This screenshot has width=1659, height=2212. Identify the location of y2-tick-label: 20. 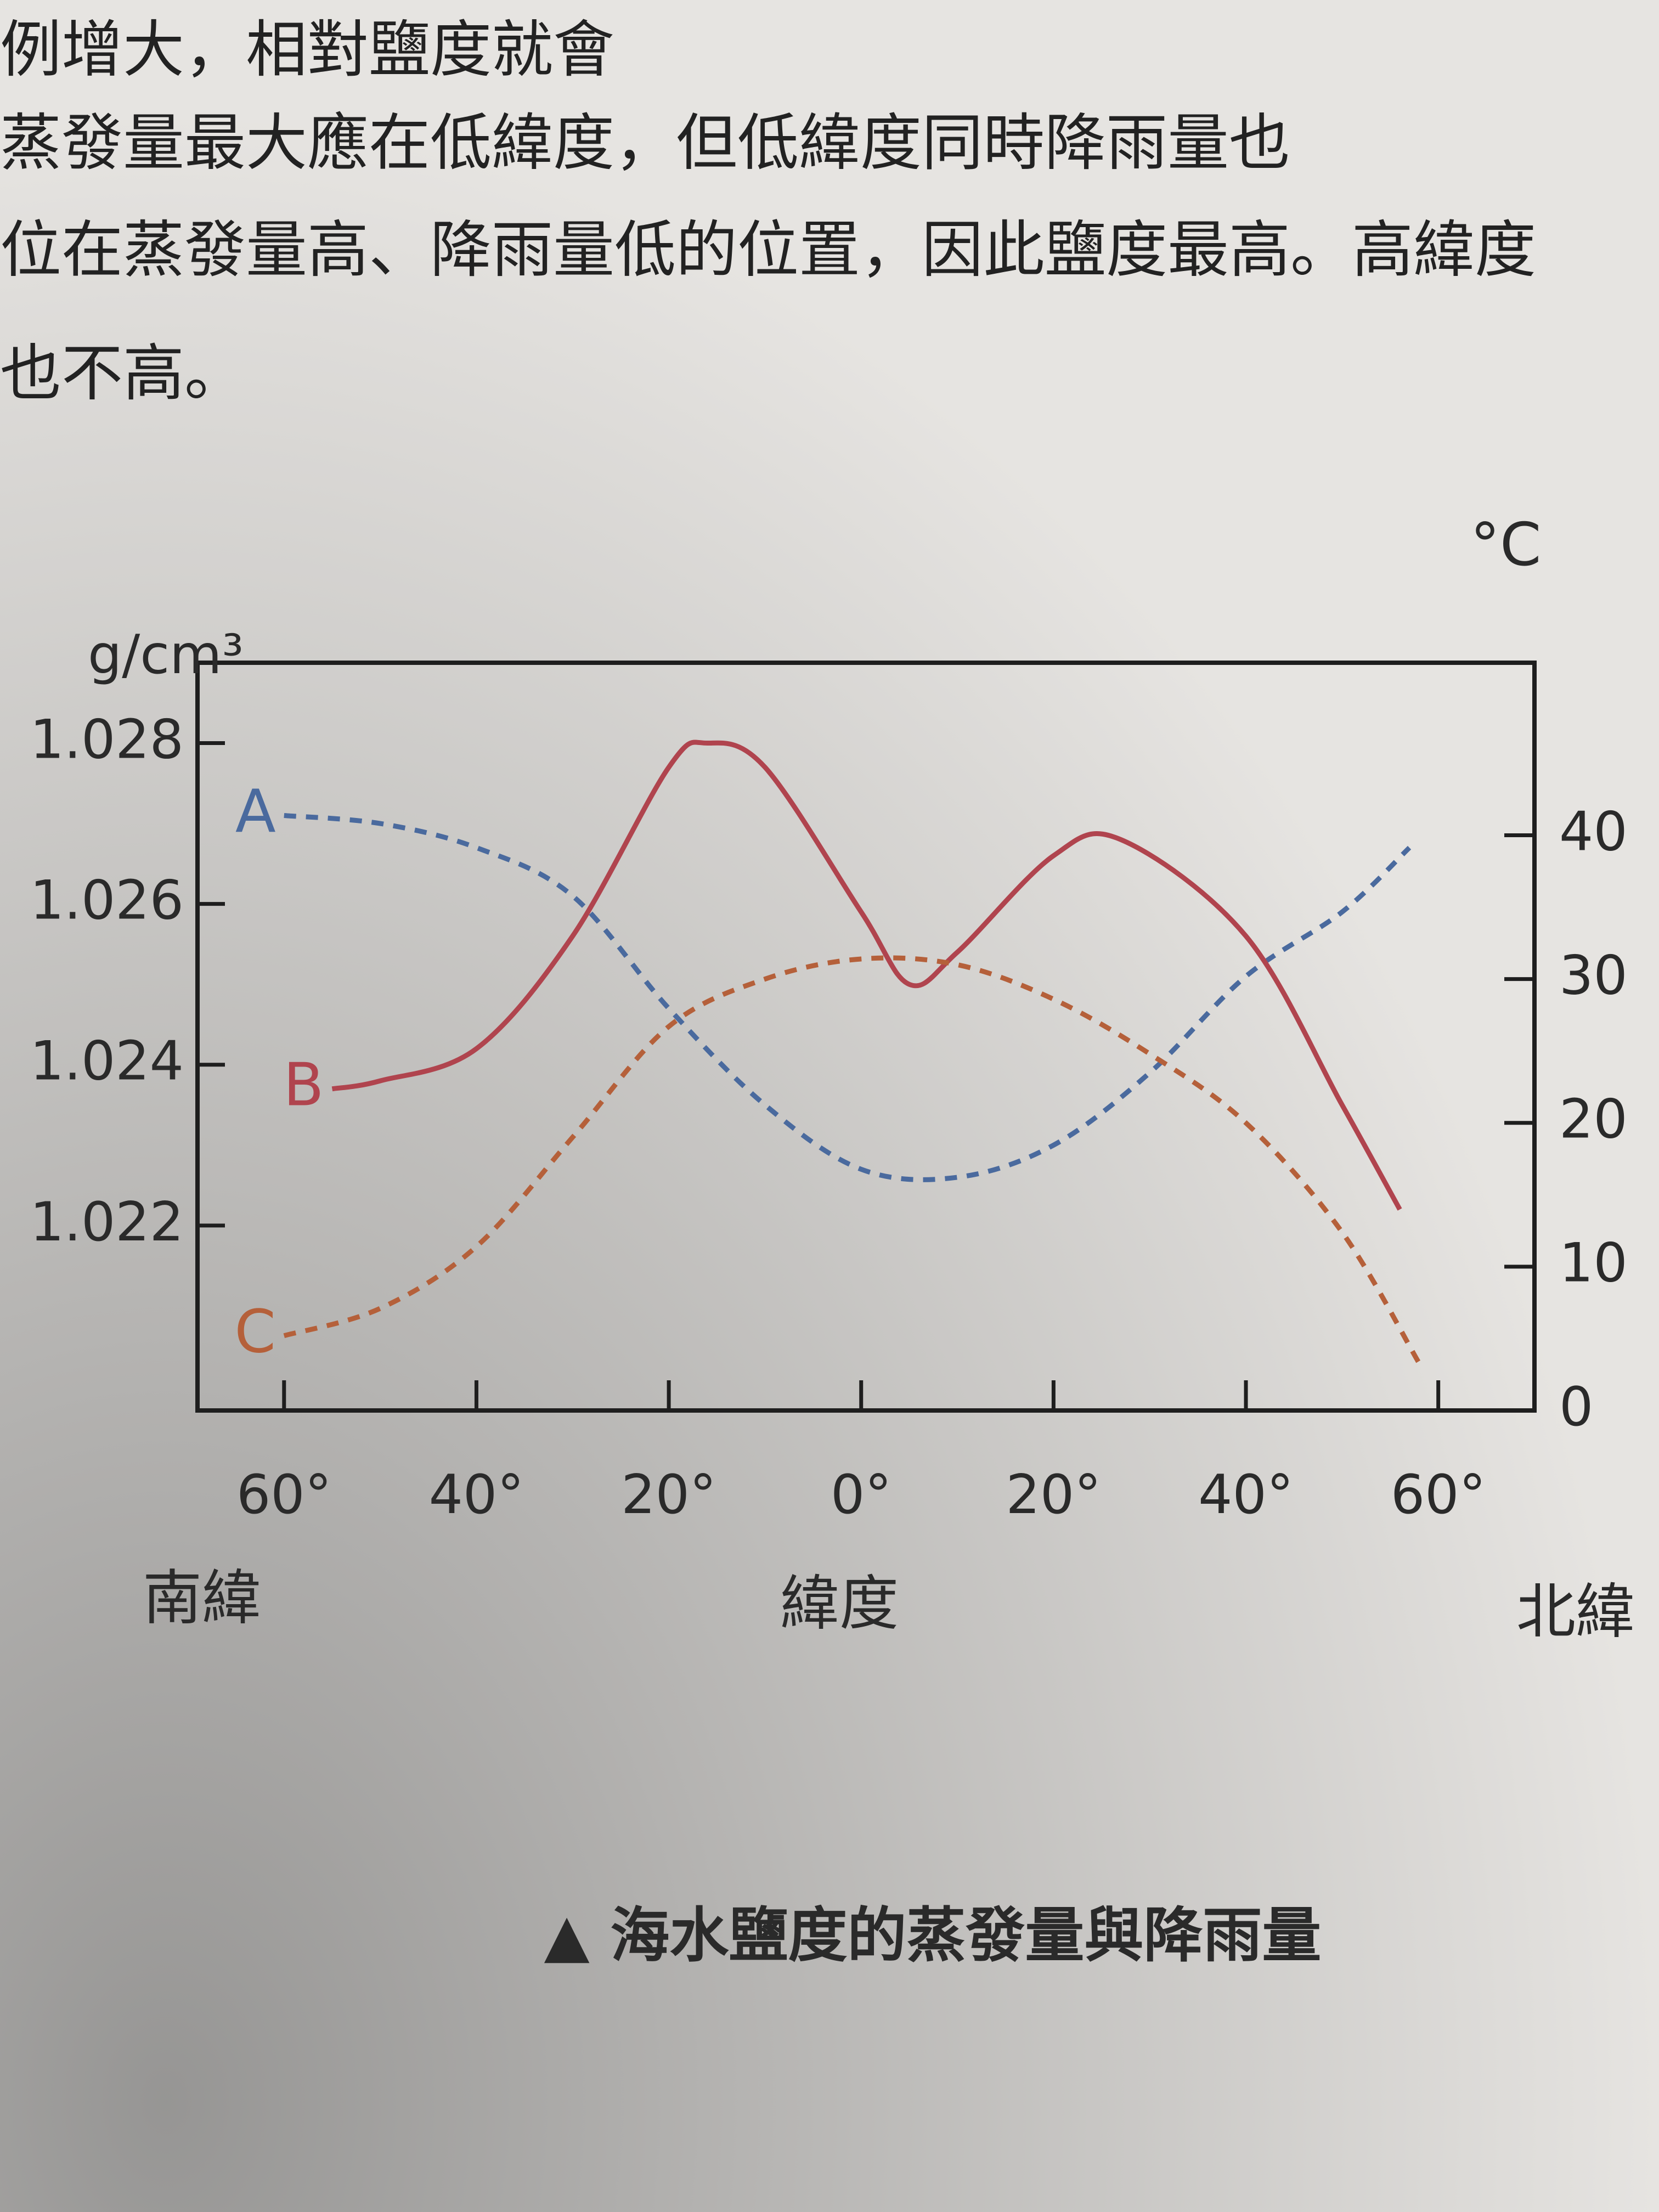
(1593, 1120).